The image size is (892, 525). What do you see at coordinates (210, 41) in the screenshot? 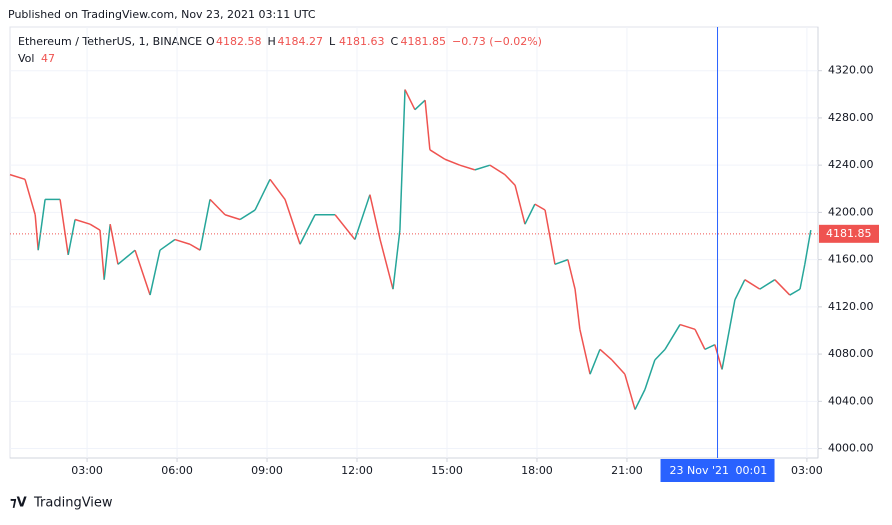
I see `ohlc-key: O` at bounding box center [210, 41].